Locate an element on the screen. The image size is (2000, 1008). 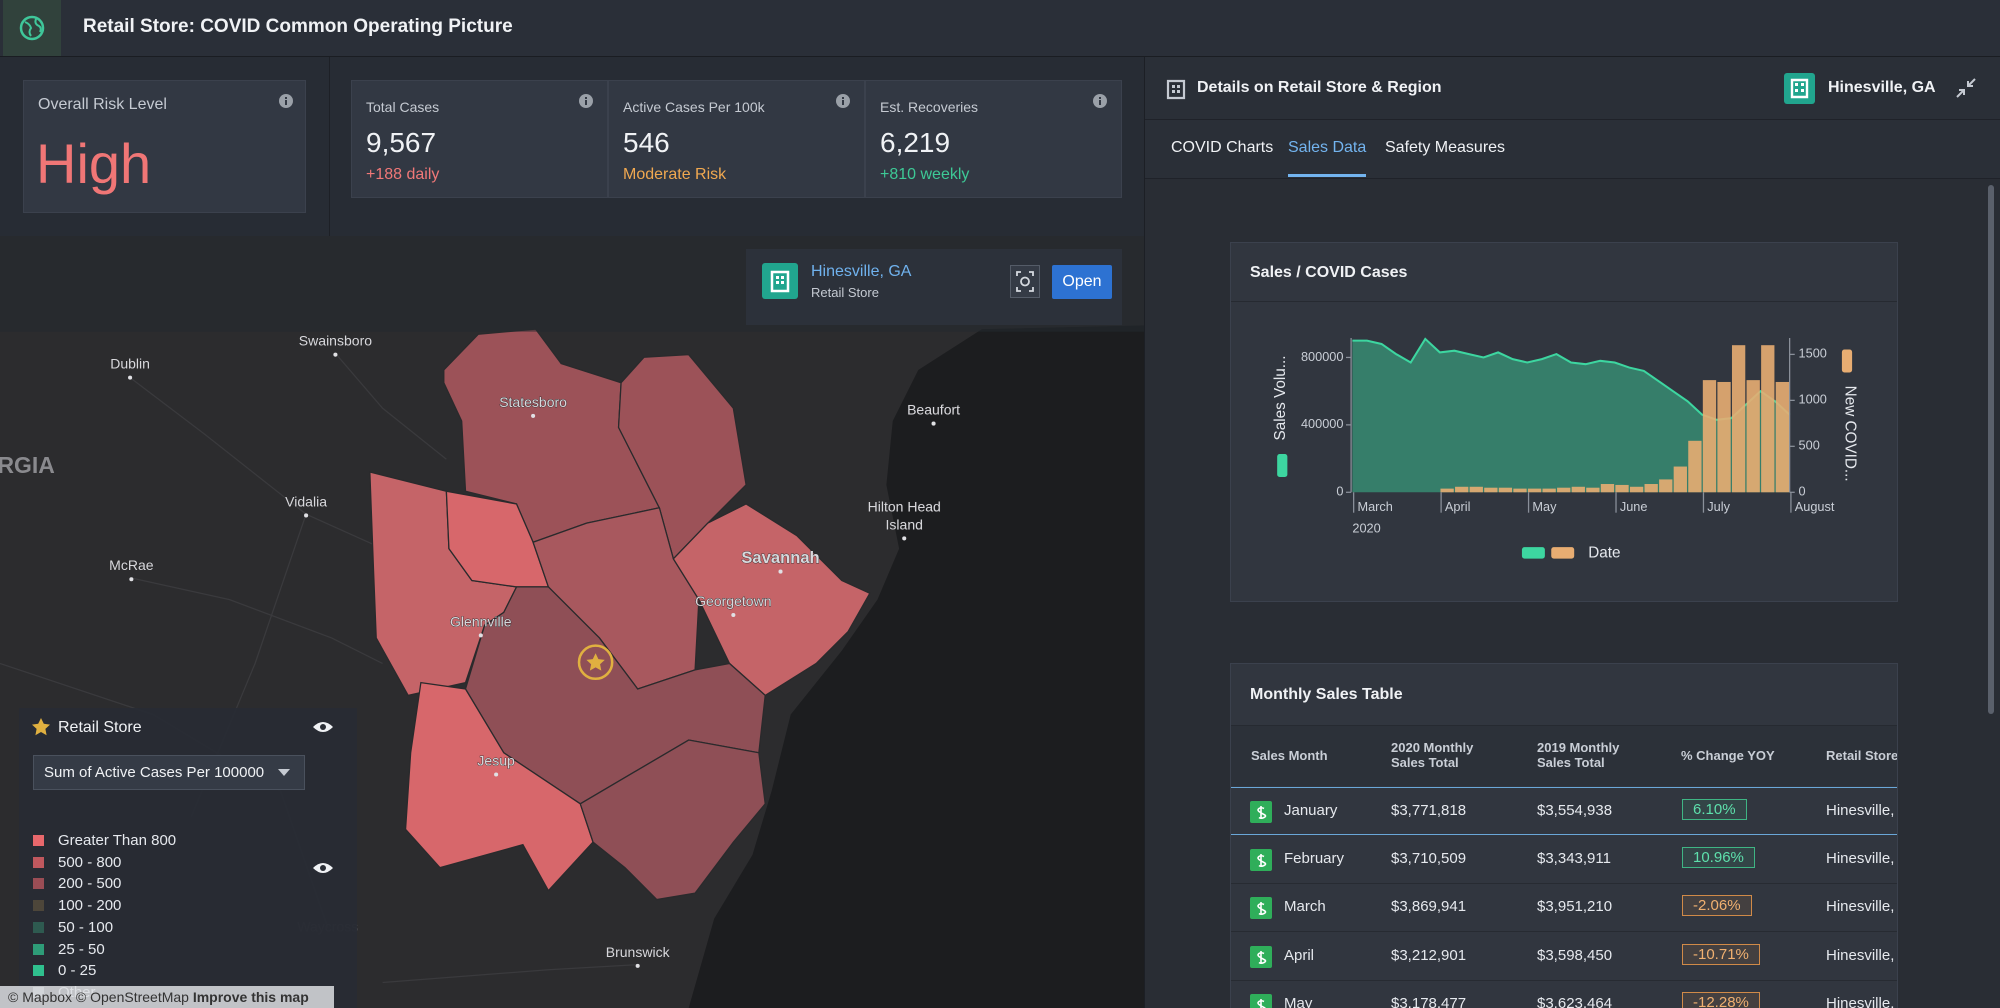
table-cell: February is located at coordinates (1314, 858).